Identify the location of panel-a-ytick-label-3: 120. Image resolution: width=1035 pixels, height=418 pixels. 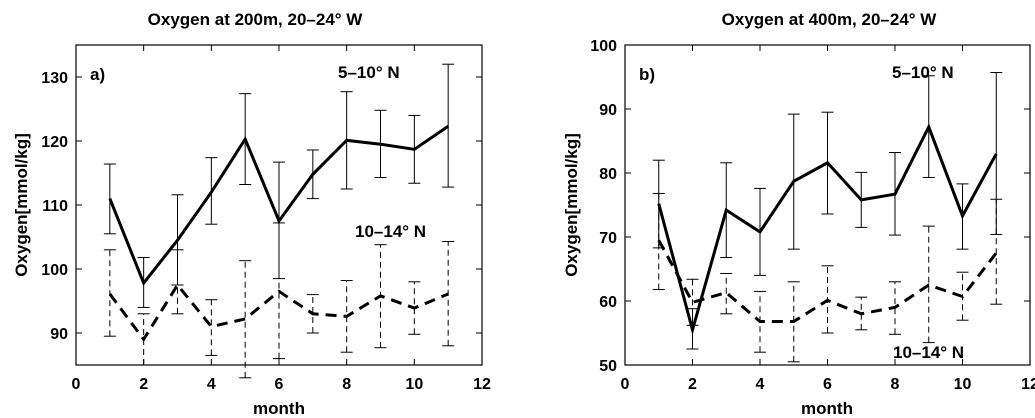
(54, 142).